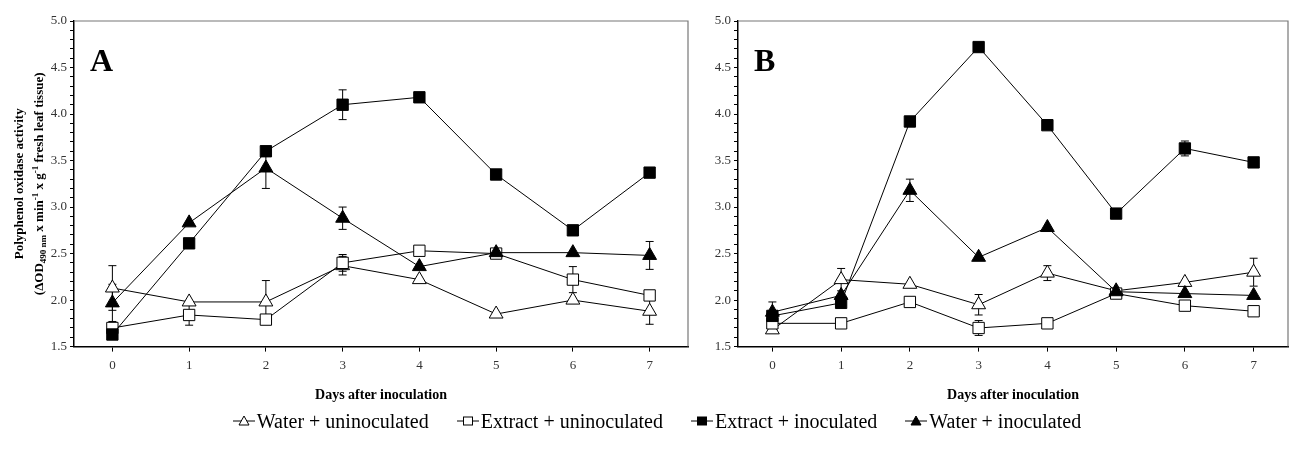 This screenshot has height=449, width=1314. Describe the element at coordinates (571, 421) in the screenshot. I see `legend-label: Extract + uninoculated` at that location.